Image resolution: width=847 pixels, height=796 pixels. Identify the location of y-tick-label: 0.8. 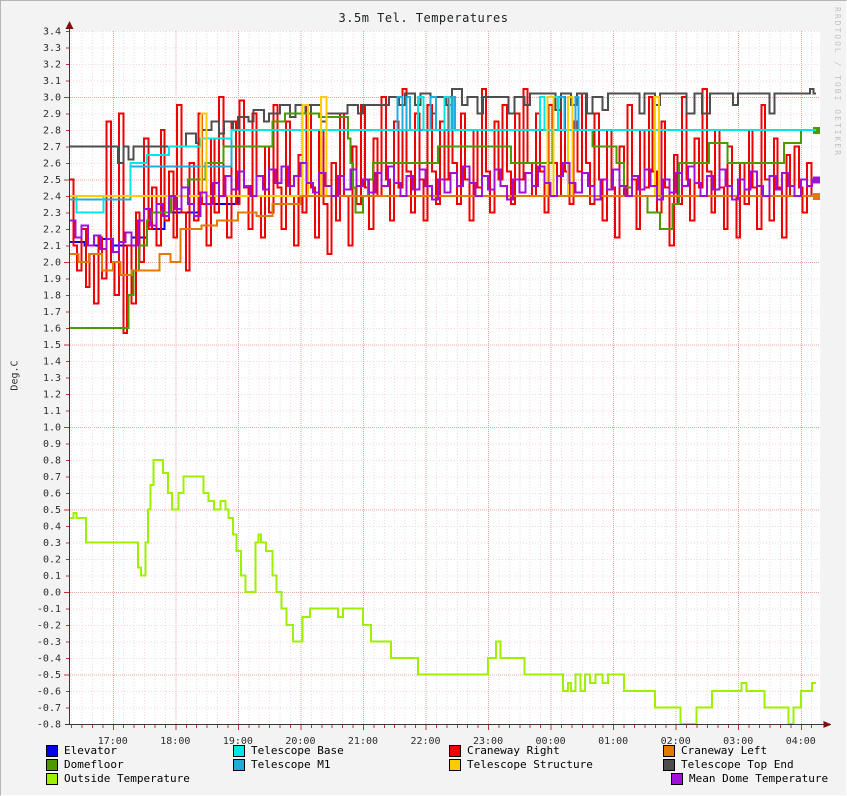
(52, 461).